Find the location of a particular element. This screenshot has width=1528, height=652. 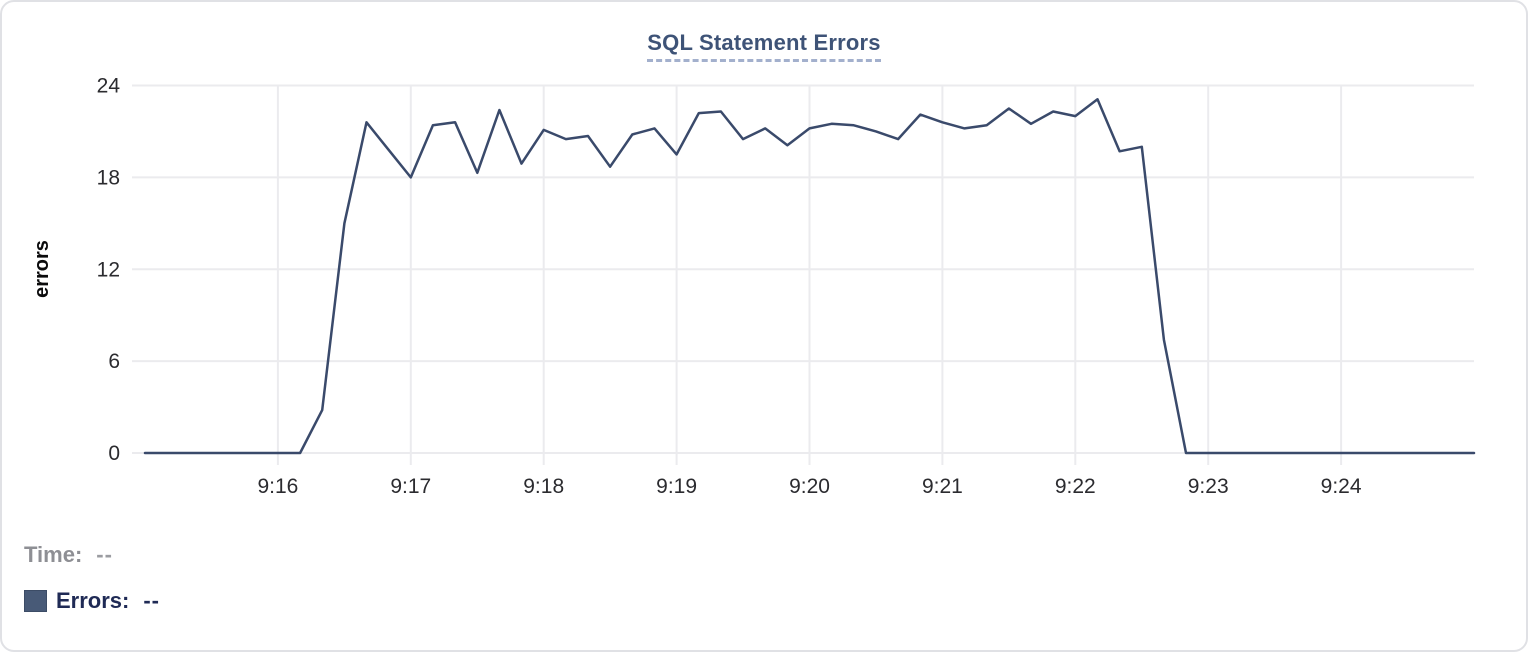

svg-text: 9:23 is located at coordinates (1208, 486).